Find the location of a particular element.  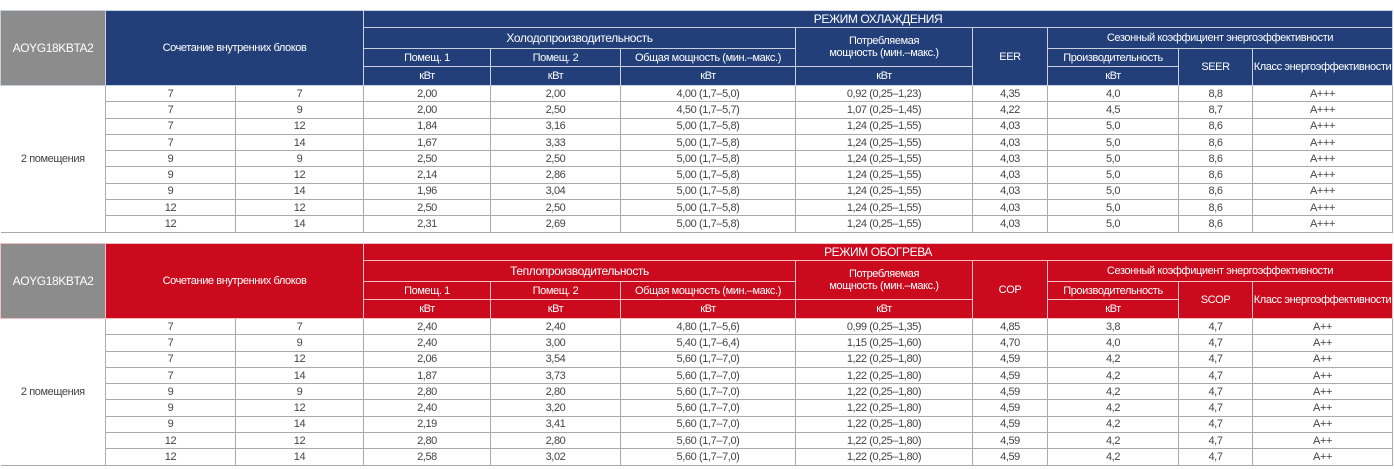

room2-capacity: 2,86 is located at coordinates (555, 175).